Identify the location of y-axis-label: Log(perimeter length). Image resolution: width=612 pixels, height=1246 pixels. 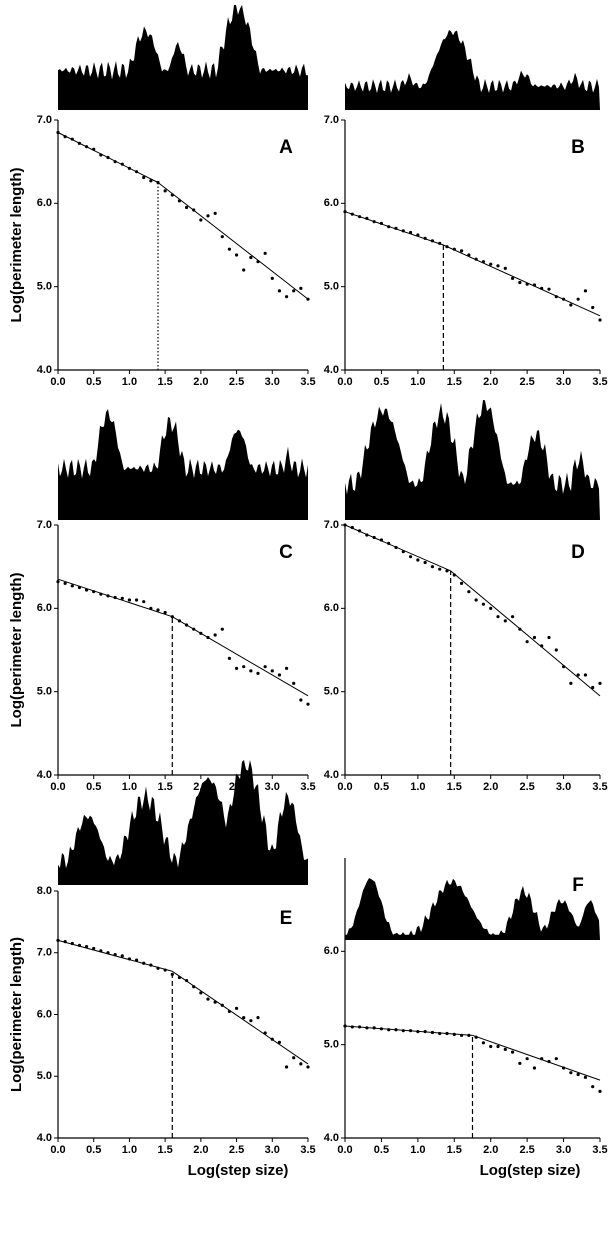
(16, 244).